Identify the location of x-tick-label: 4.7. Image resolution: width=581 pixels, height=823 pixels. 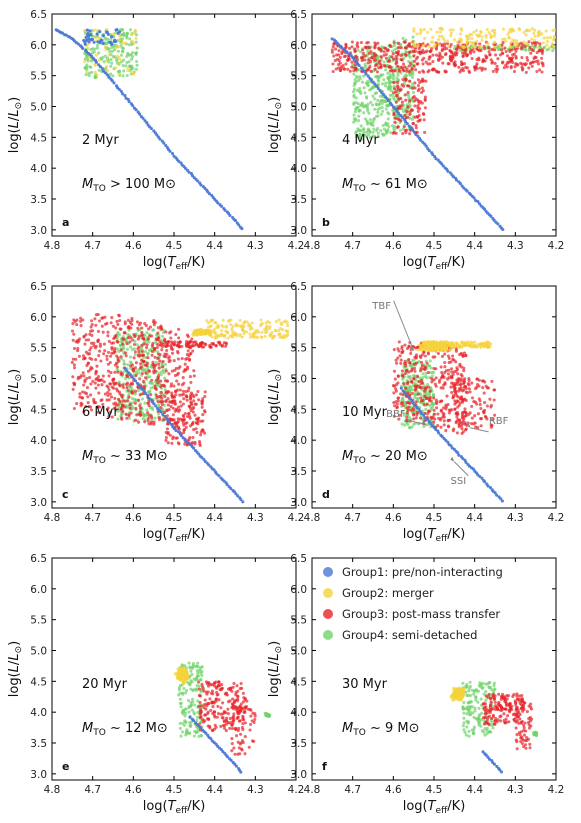
(92, 246).